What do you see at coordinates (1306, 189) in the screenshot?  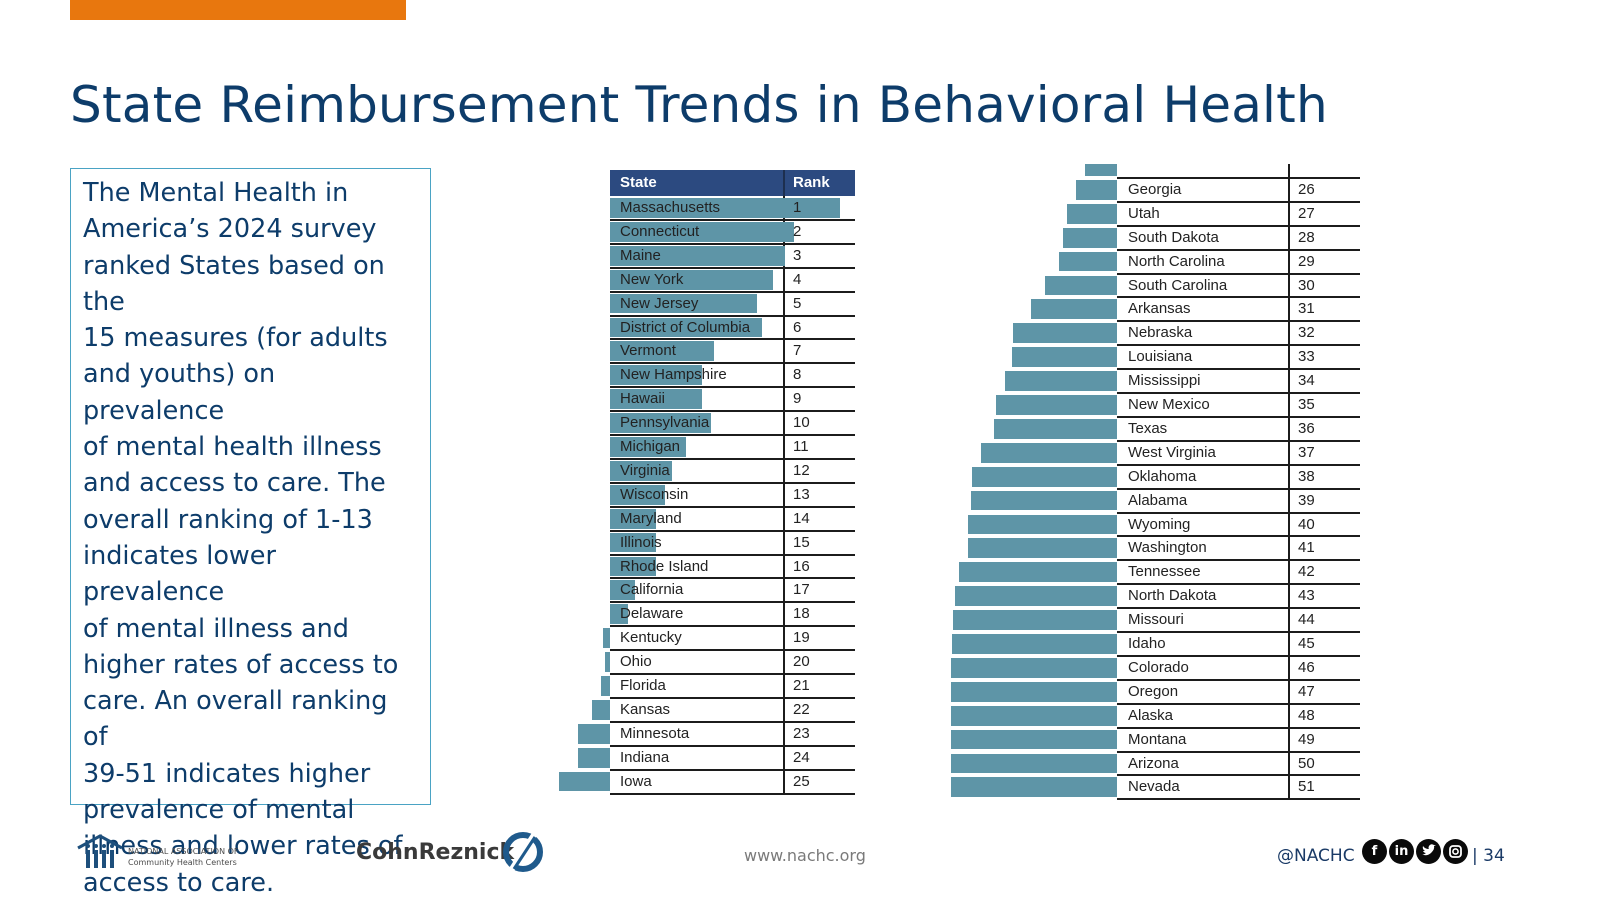 I see `state-rank: 26` at bounding box center [1306, 189].